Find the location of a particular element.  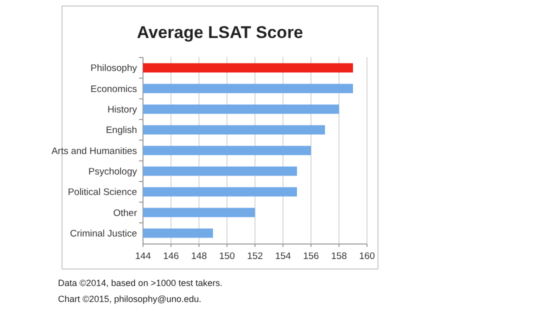

x-tick-label: 152 is located at coordinates (255, 256).